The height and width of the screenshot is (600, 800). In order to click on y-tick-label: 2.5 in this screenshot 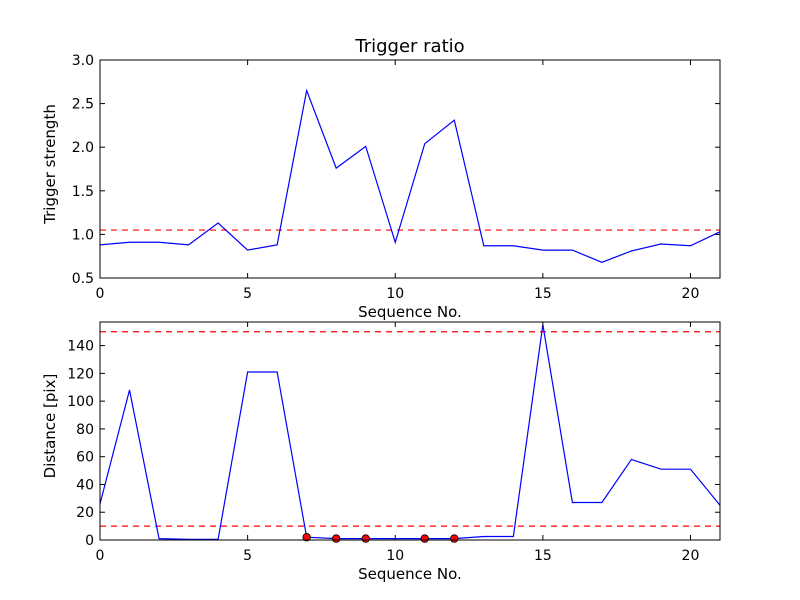, I will do `click(83, 105)`.